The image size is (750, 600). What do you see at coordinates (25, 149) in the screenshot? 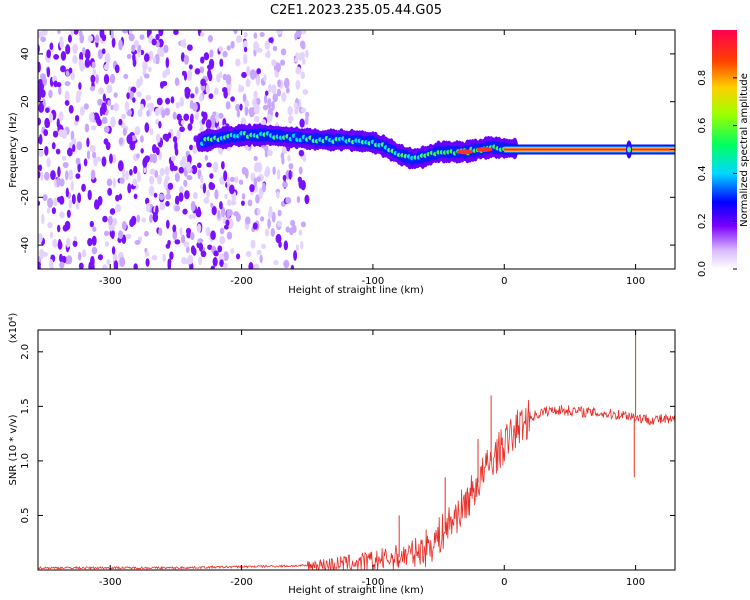
I see `spectrogram-ytick-label: 0` at bounding box center [25, 149].